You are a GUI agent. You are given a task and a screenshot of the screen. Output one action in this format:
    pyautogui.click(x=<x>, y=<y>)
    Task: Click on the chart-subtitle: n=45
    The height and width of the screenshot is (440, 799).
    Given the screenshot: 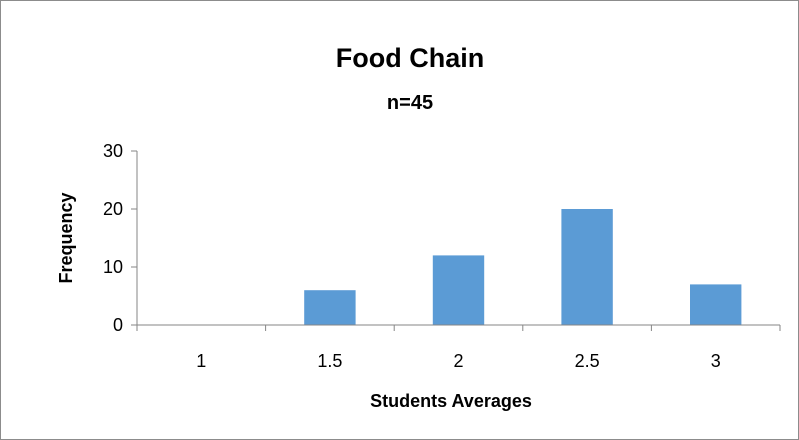 What is the action you would take?
    pyautogui.click(x=410, y=103)
    